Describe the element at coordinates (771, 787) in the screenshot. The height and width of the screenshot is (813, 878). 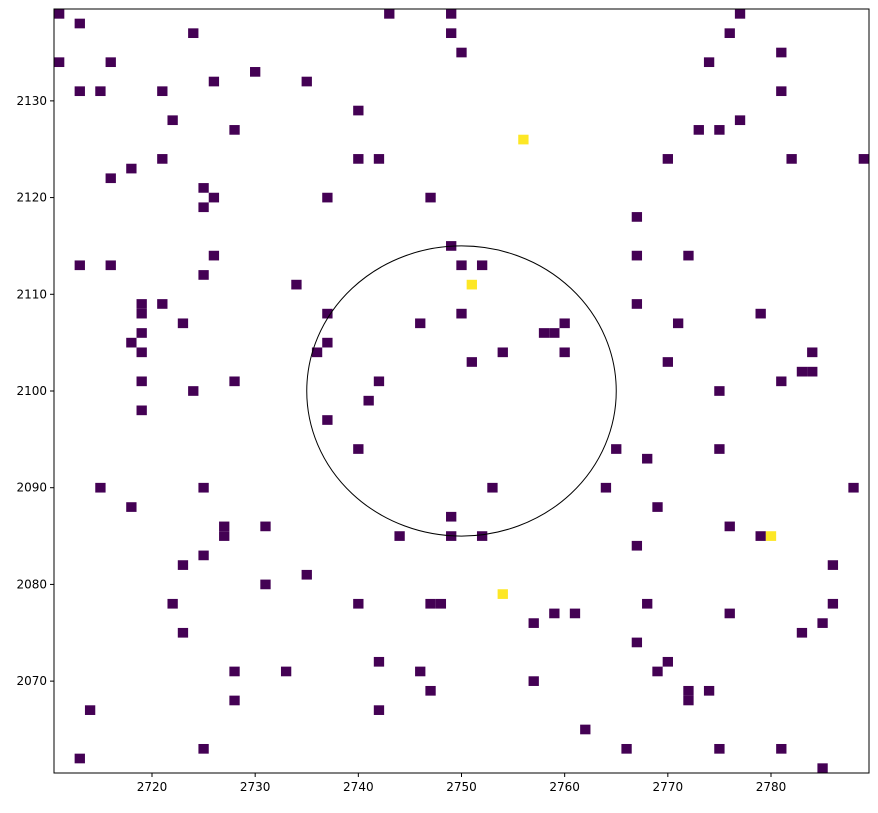
I see `x-tick-label: 2780` at that location.